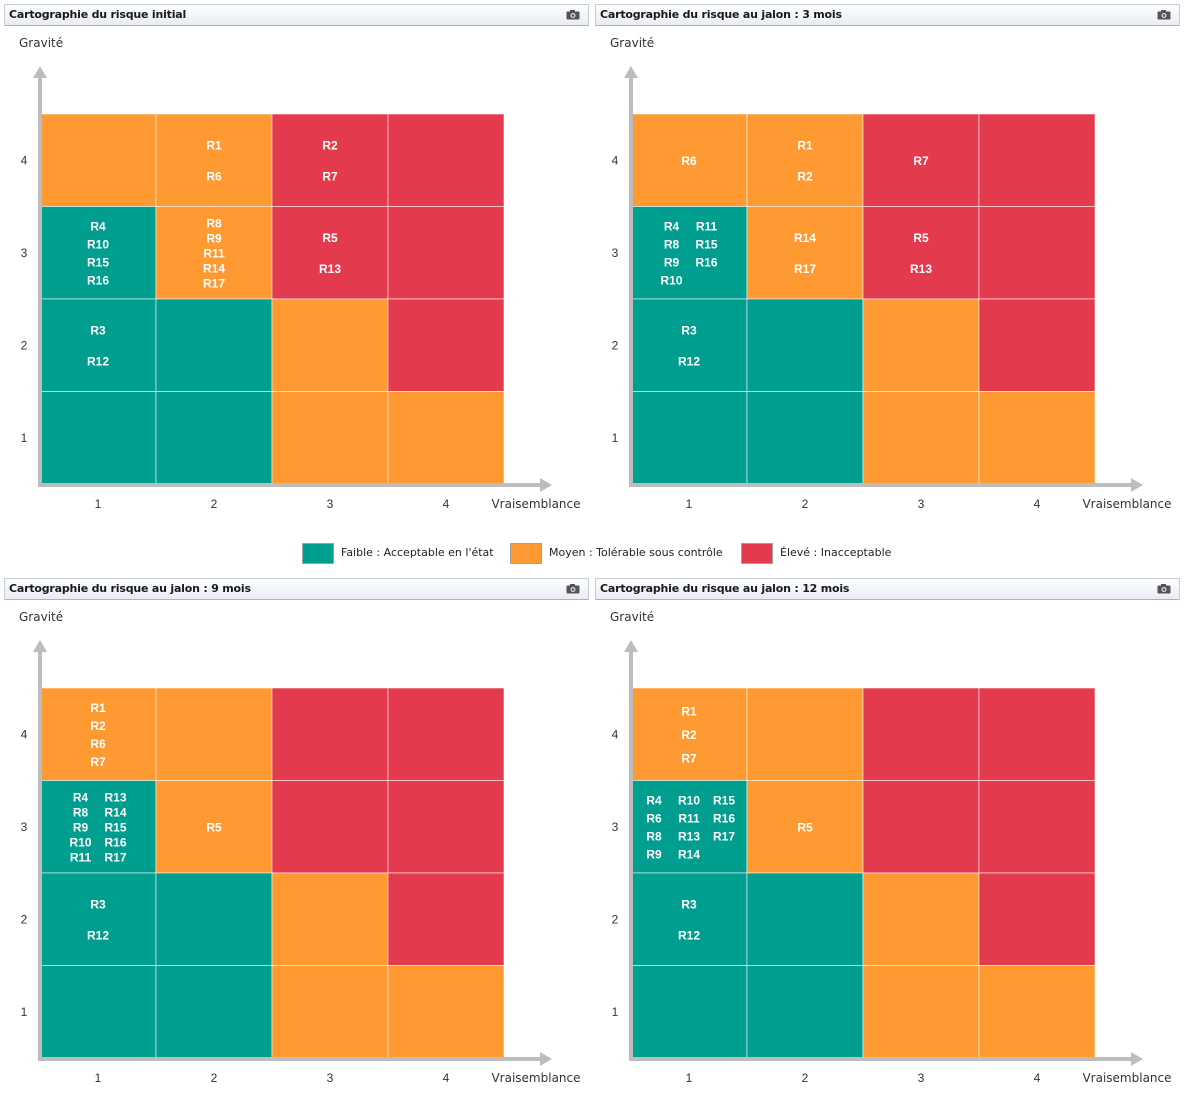 The image size is (1186, 1102). Describe the element at coordinates (417, 552) in the screenshot. I see `legend-label: Faible : Acceptable en l'état` at that location.